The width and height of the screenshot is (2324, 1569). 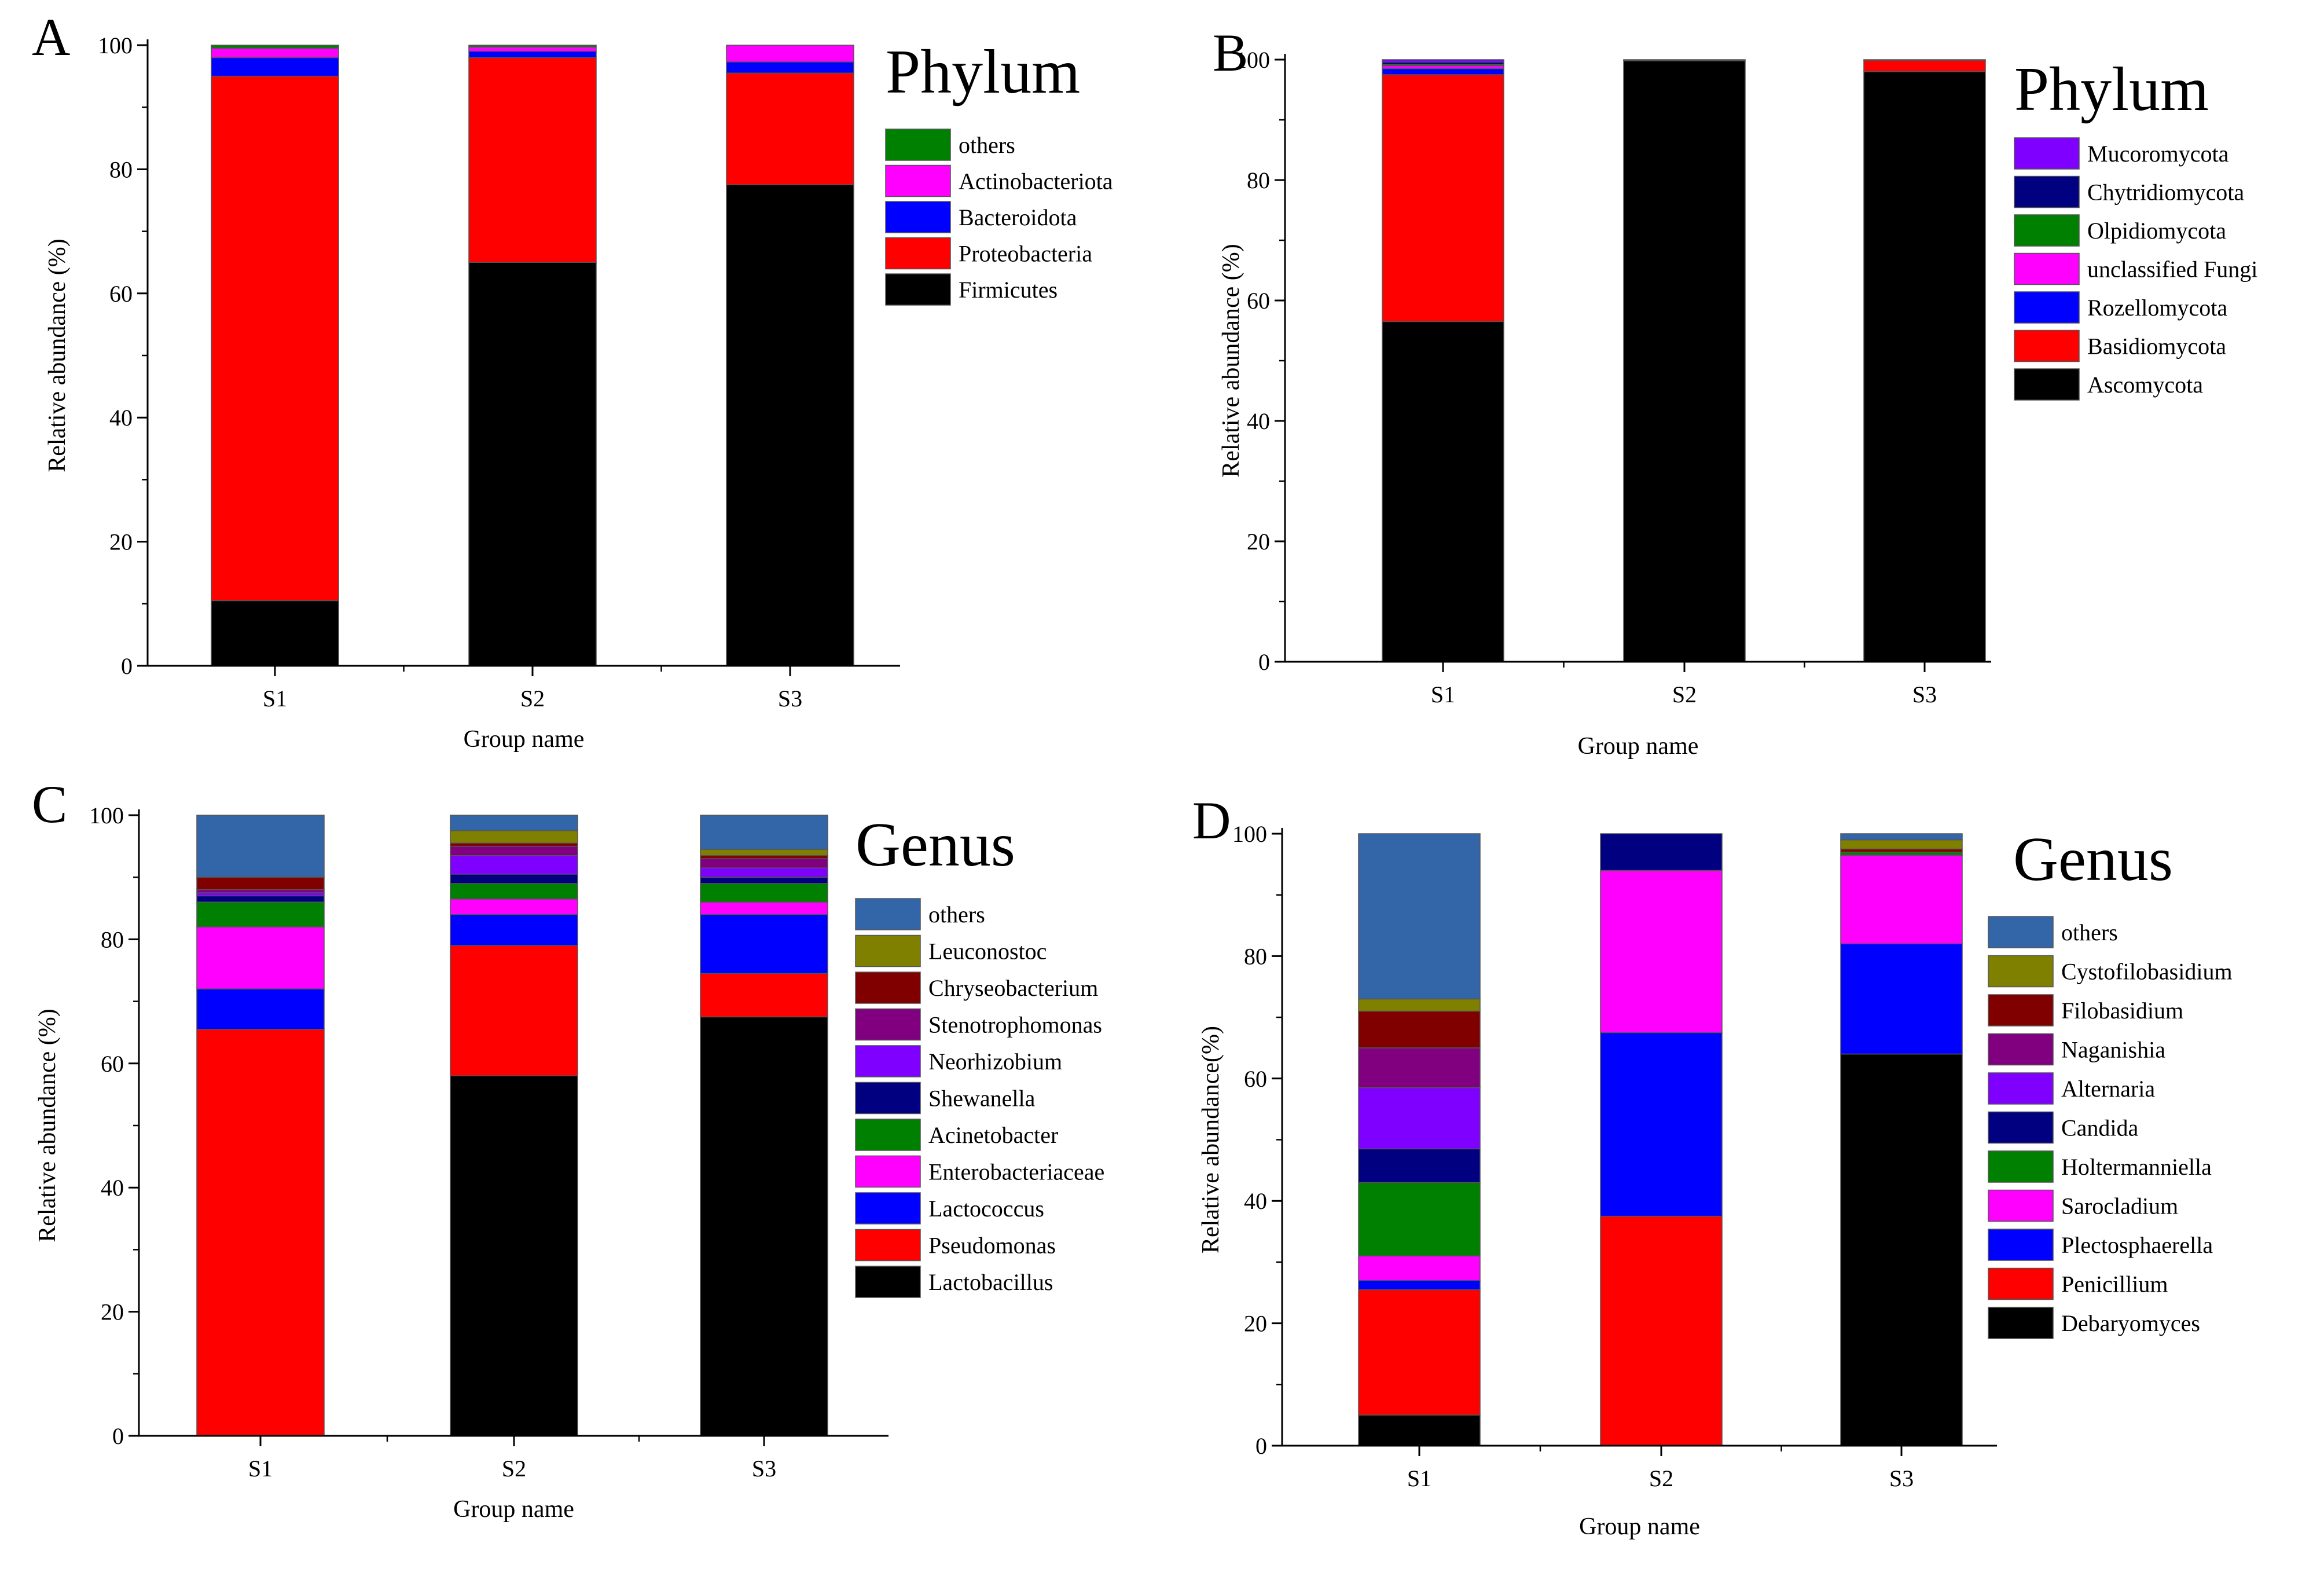 What do you see at coordinates (121, 542) in the screenshot?
I see `y-tick-label: 20` at bounding box center [121, 542].